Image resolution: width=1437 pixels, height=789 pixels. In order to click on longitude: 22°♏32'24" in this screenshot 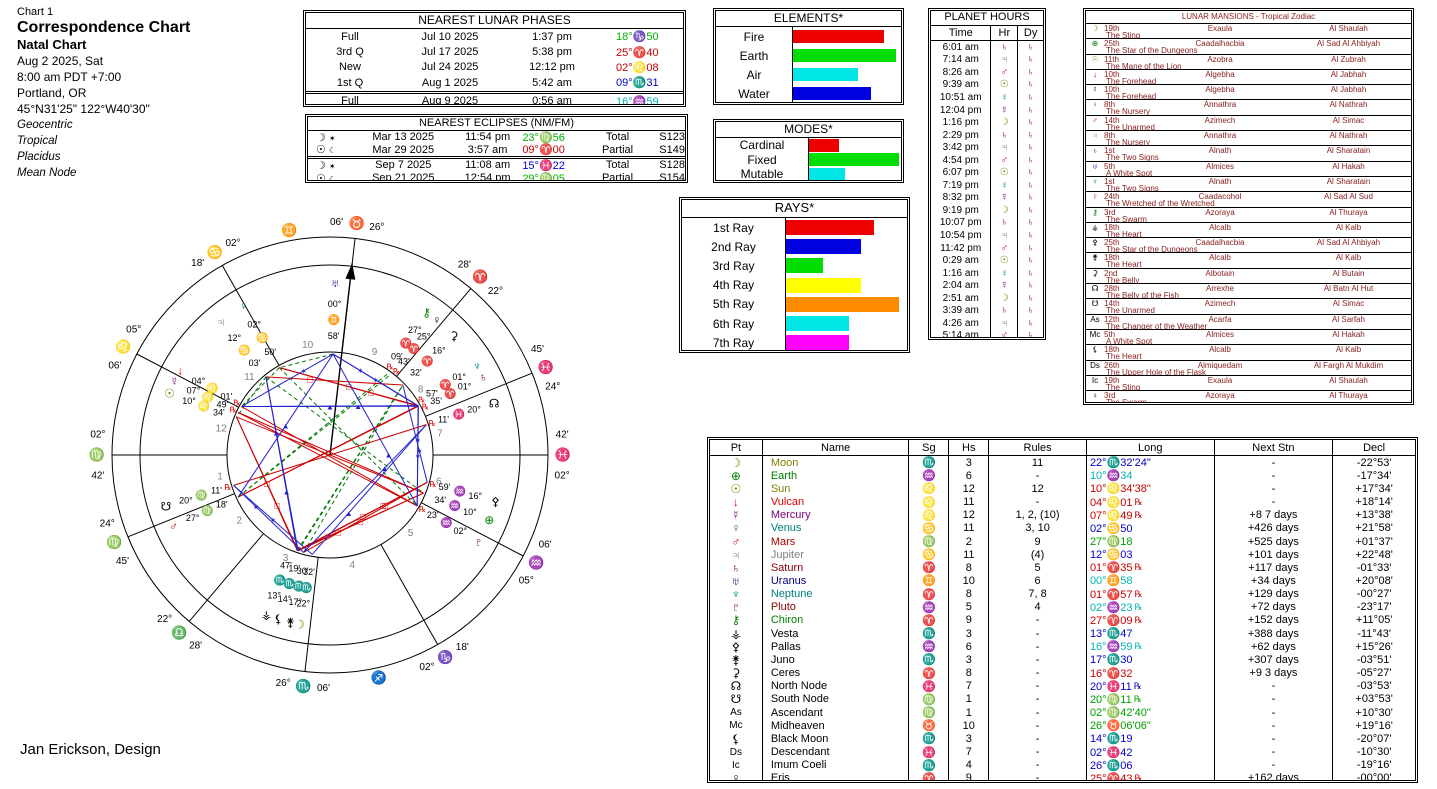, I will do `click(1151, 463)`.